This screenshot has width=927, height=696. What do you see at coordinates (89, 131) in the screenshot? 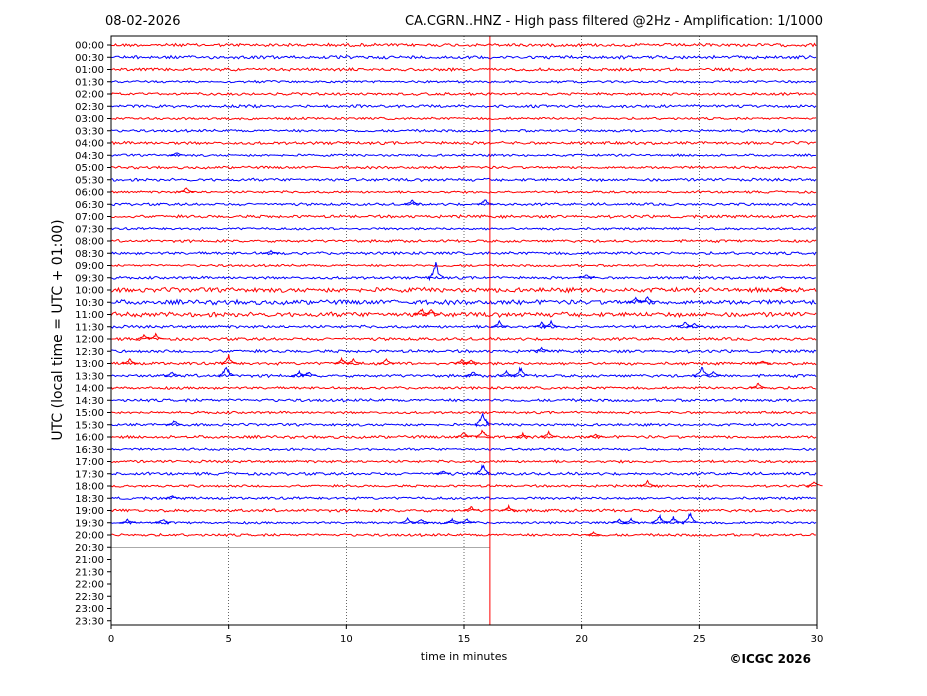
I see `y-tick-label: 03:30` at bounding box center [89, 131].